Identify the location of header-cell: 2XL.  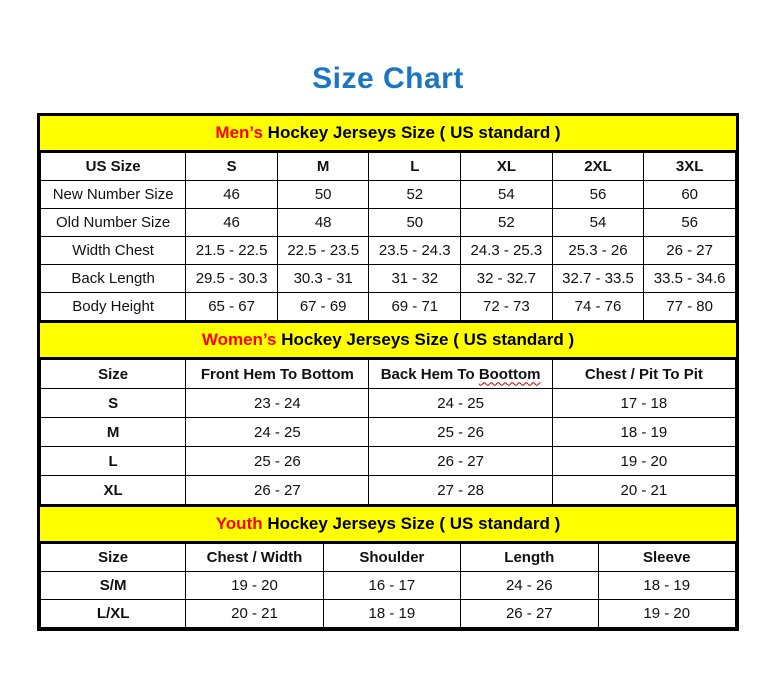
(598, 166).